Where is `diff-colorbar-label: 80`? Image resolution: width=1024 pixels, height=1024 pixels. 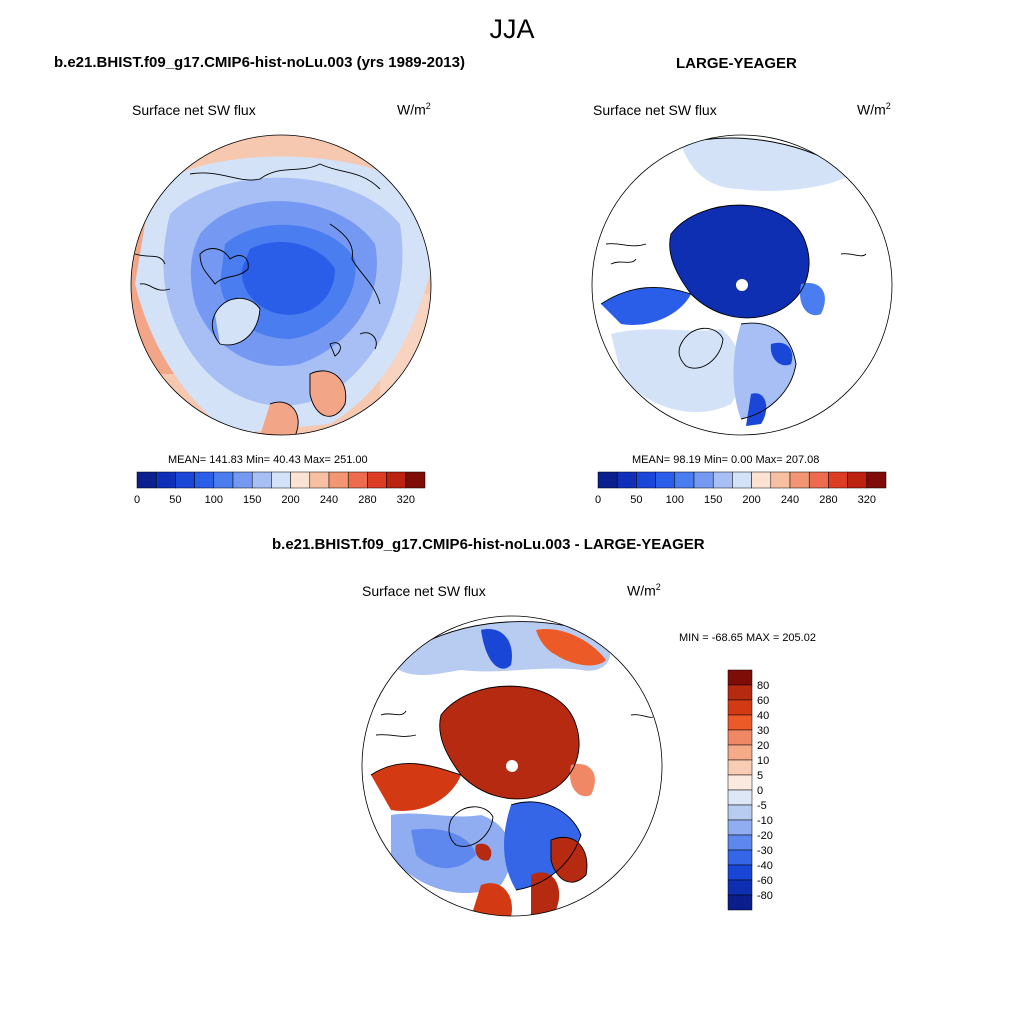 diff-colorbar-label: 80 is located at coordinates (763, 686).